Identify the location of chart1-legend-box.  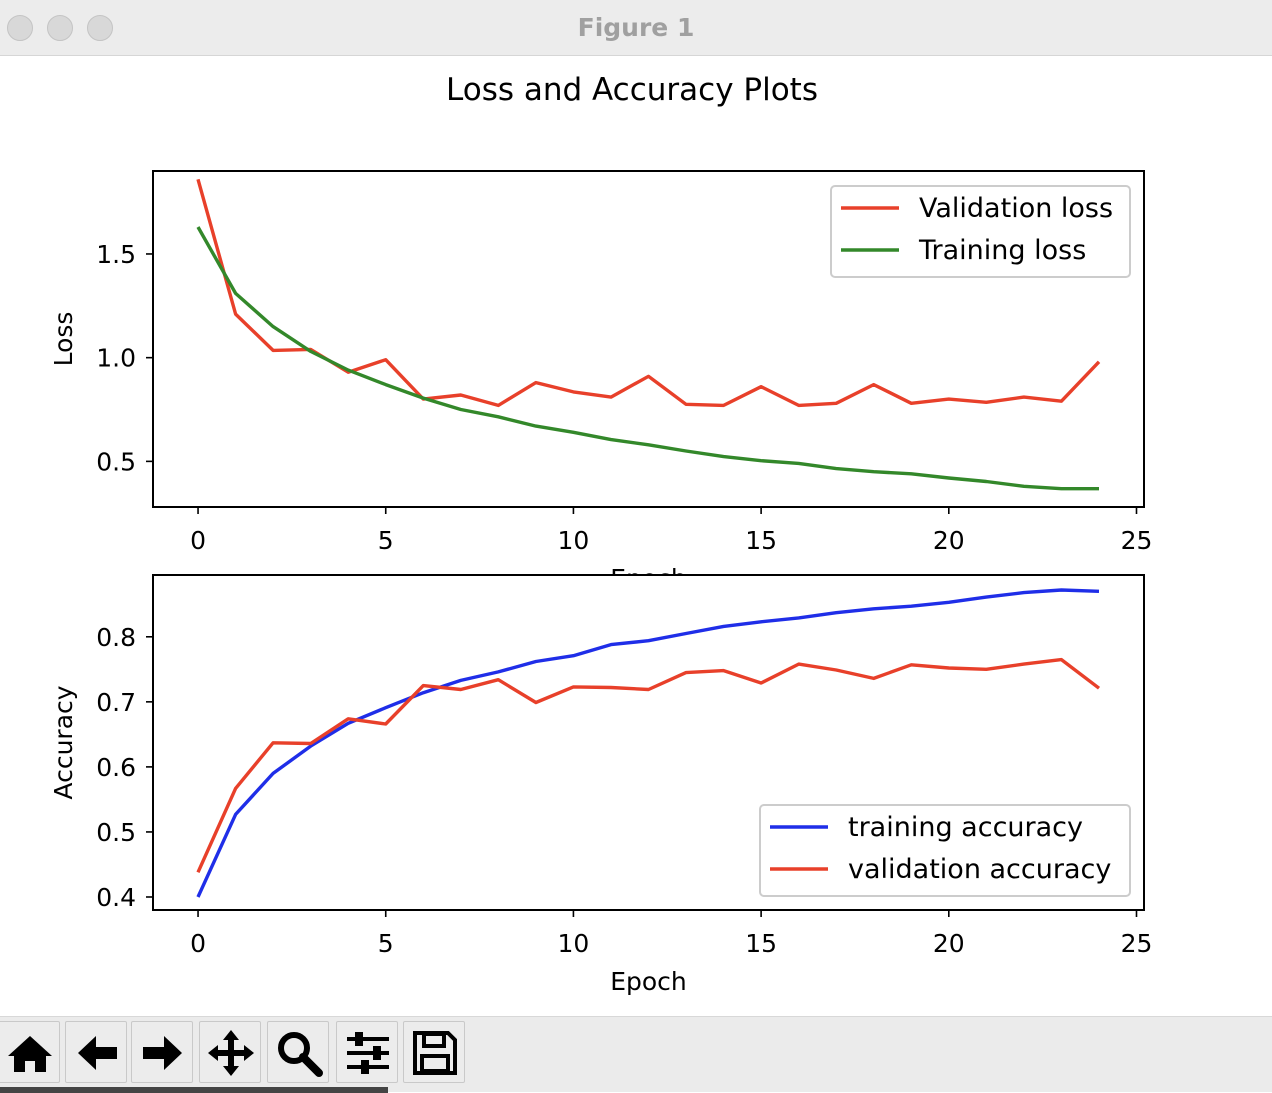
(945, 850).